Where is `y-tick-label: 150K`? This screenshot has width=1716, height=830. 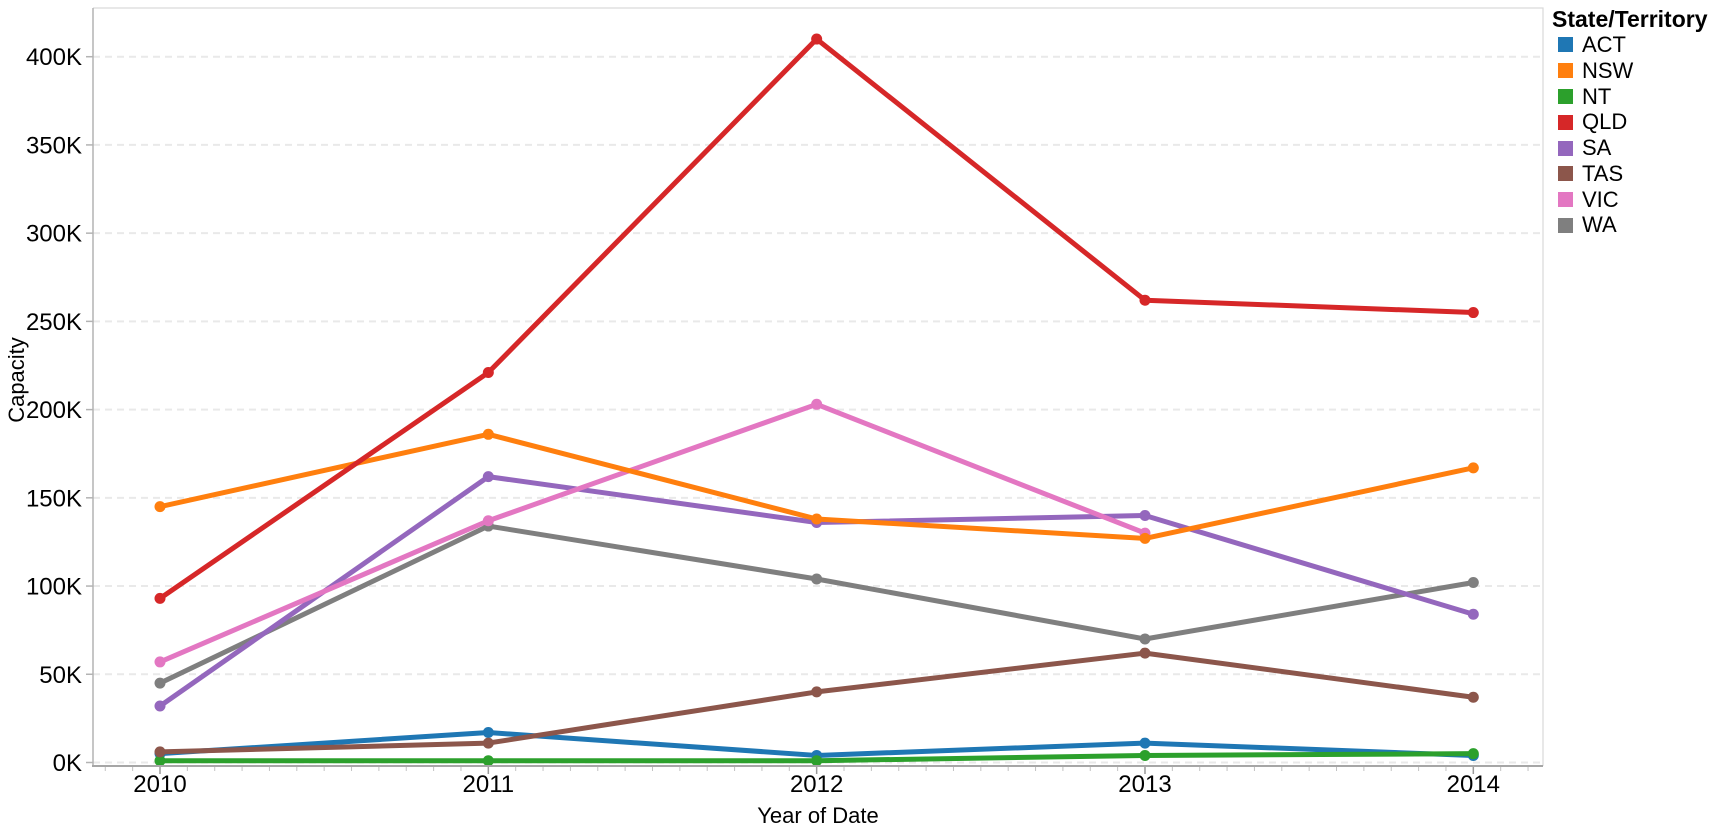
y-tick-label: 150K is located at coordinates (54, 498).